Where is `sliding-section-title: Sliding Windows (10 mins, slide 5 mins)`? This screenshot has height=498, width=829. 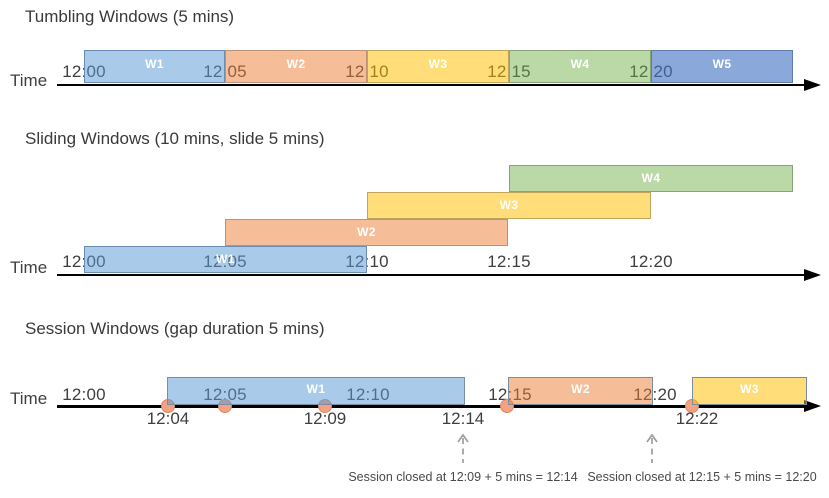
sliding-section-title: Sliding Windows (10 mins, slide 5 mins) is located at coordinates (175, 138).